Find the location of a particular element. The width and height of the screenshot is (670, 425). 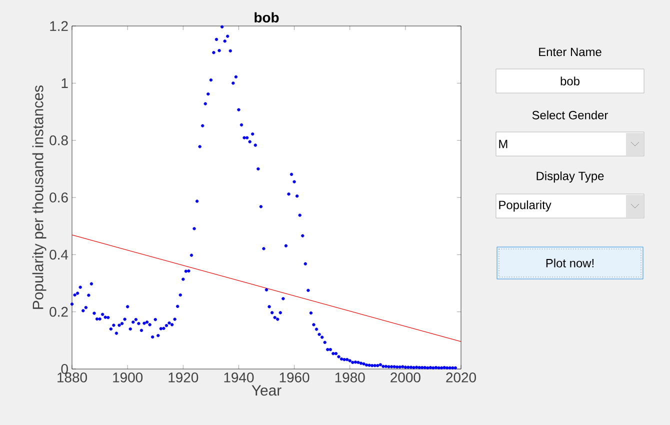

y-tick-label: 0.4 is located at coordinates (59, 255).